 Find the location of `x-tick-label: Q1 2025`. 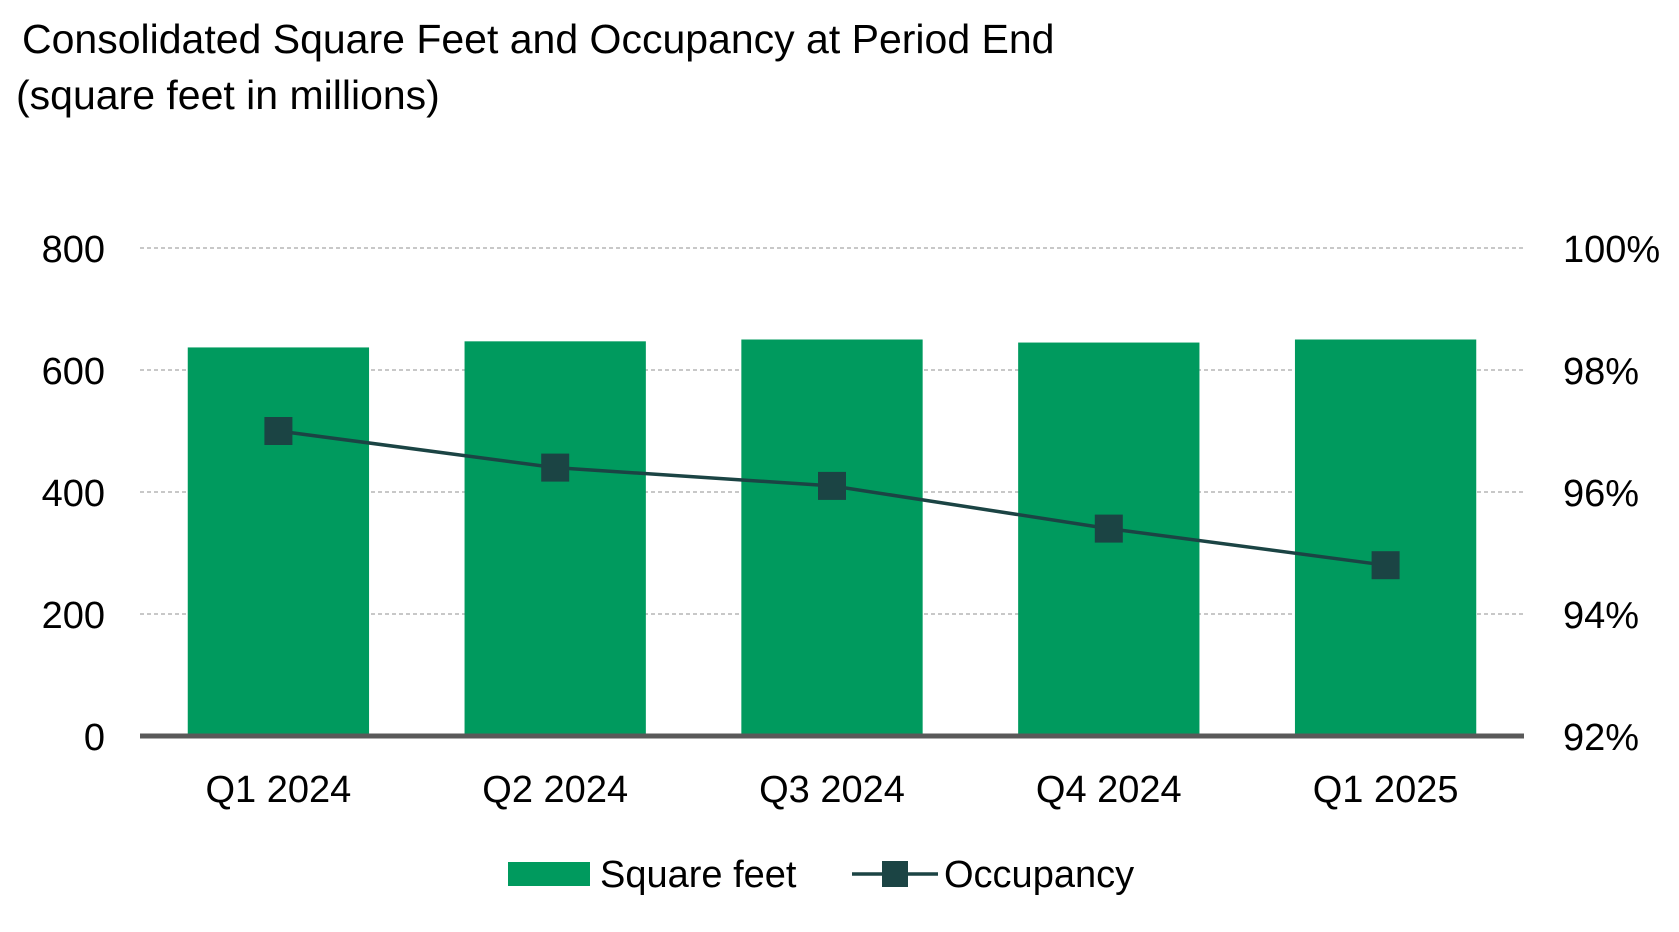

x-tick-label: Q1 2025 is located at coordinates (1386, 790).